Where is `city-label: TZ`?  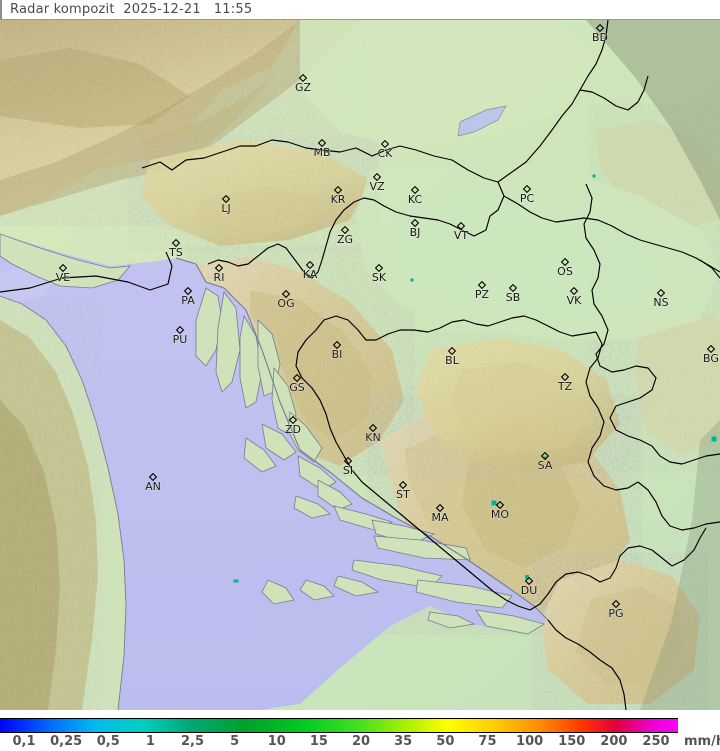
city-label: TZ is located at coordinates (565, 386).